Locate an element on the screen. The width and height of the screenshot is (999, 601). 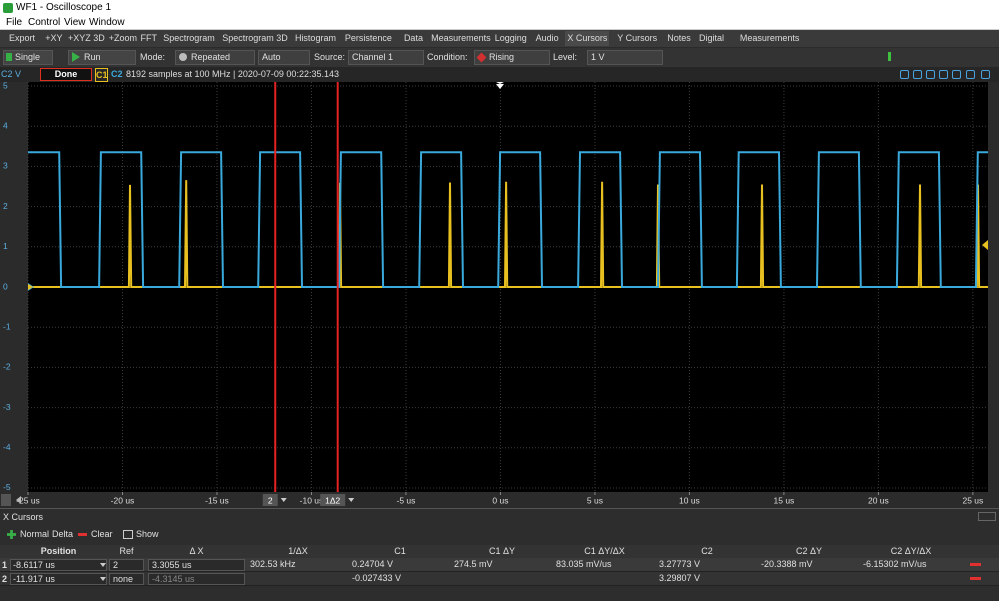
axis-button is located at coordinates (6, 500).